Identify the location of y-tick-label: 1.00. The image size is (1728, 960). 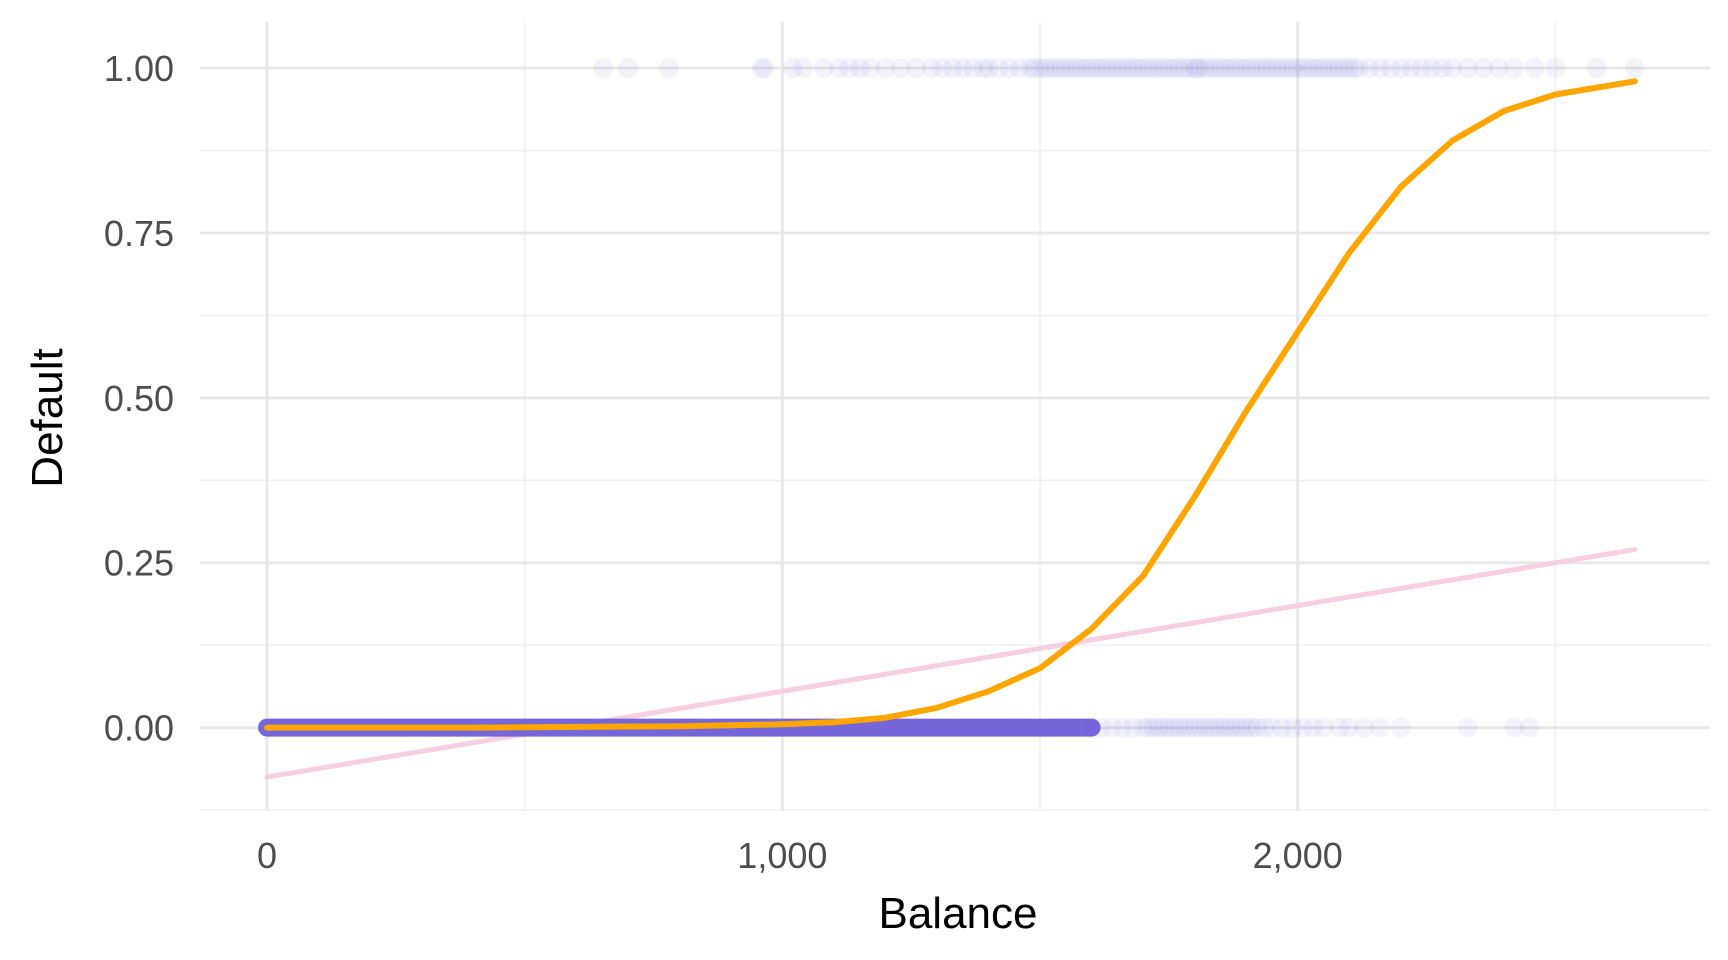
(139, 68).